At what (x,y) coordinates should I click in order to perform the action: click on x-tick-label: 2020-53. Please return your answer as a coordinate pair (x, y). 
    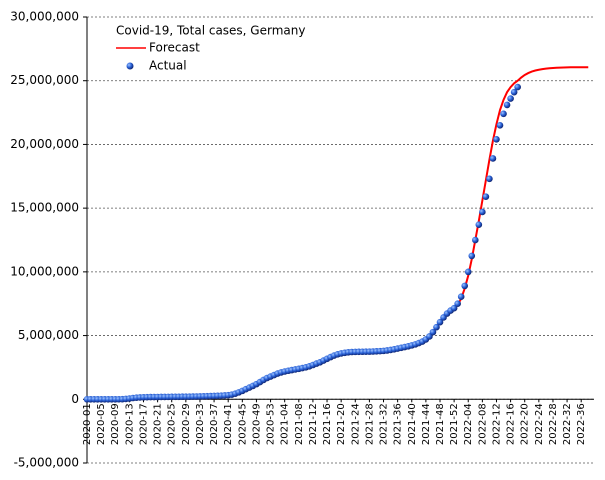
    Looking at the image, I should click on (271, 424).